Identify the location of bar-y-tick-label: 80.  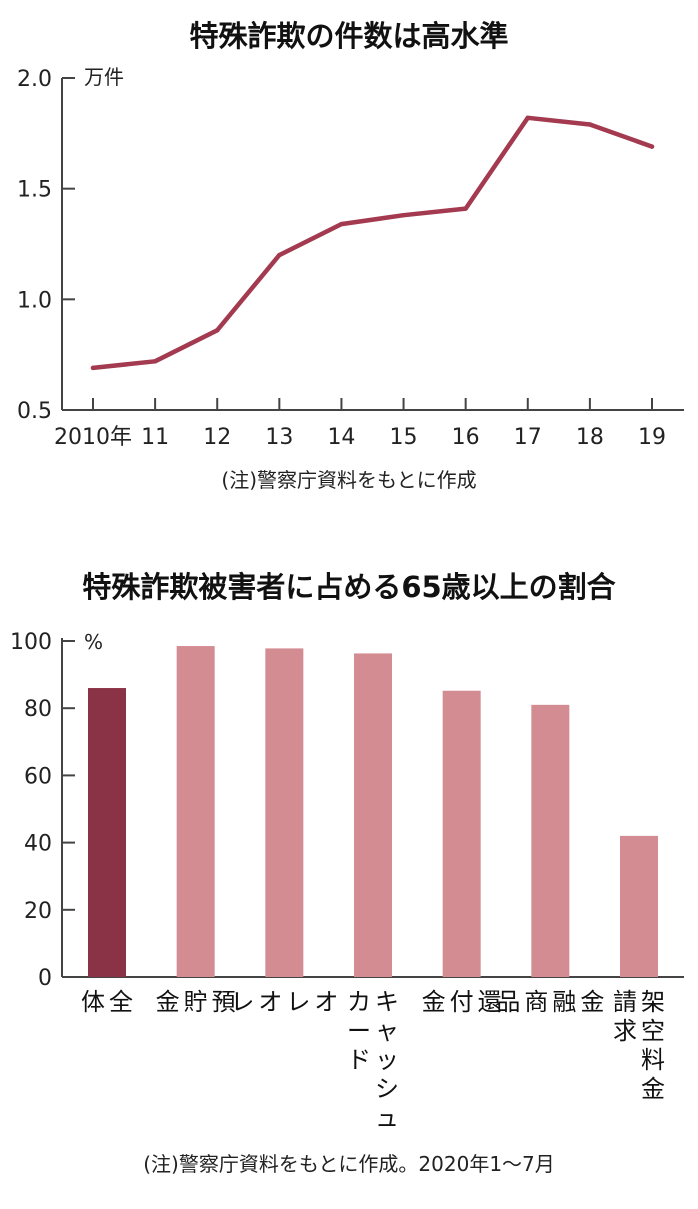
(38, 709).